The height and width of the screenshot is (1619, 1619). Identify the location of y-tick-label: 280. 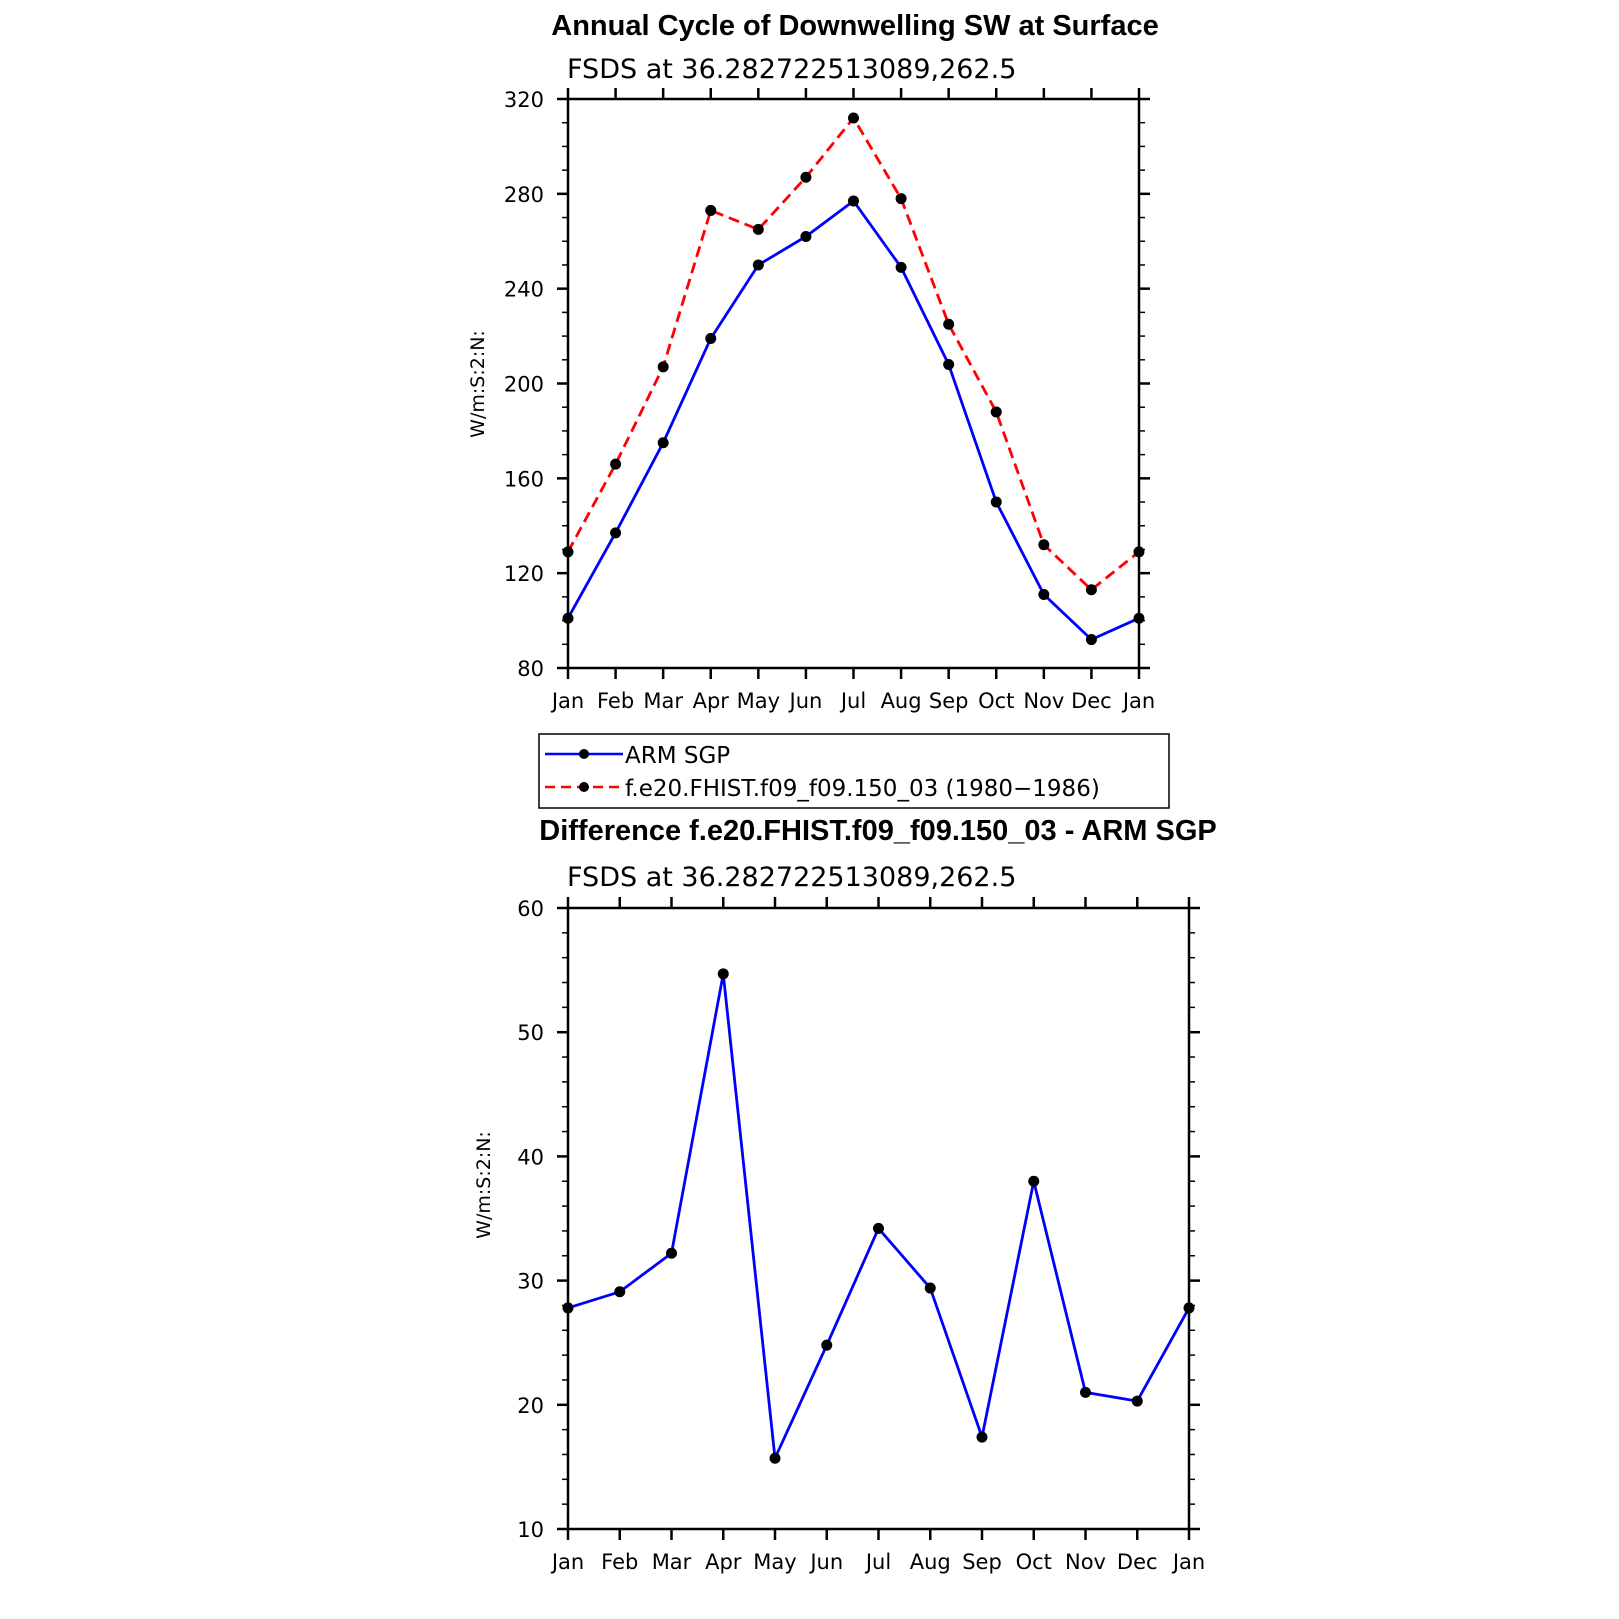
(524, 195).